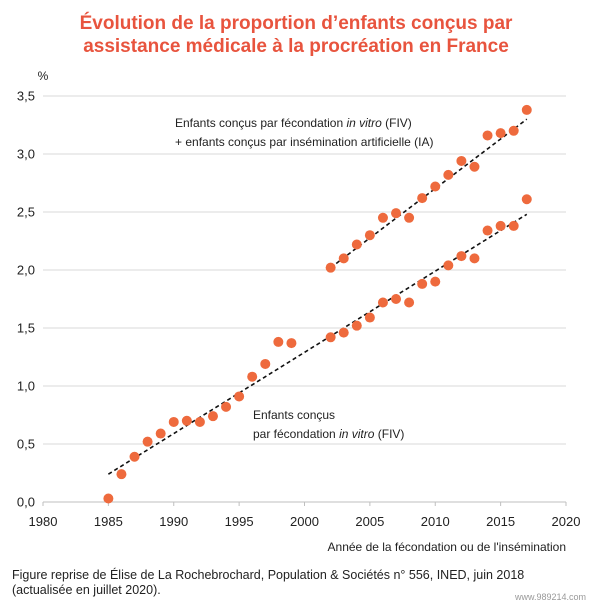 This screenshot has height=604, width=592. What do you see at coordinates (357, 434) in the screenshot?
I see `annotation-fiv-line-2-italic: in vitro` at bounding box center [357, 434].